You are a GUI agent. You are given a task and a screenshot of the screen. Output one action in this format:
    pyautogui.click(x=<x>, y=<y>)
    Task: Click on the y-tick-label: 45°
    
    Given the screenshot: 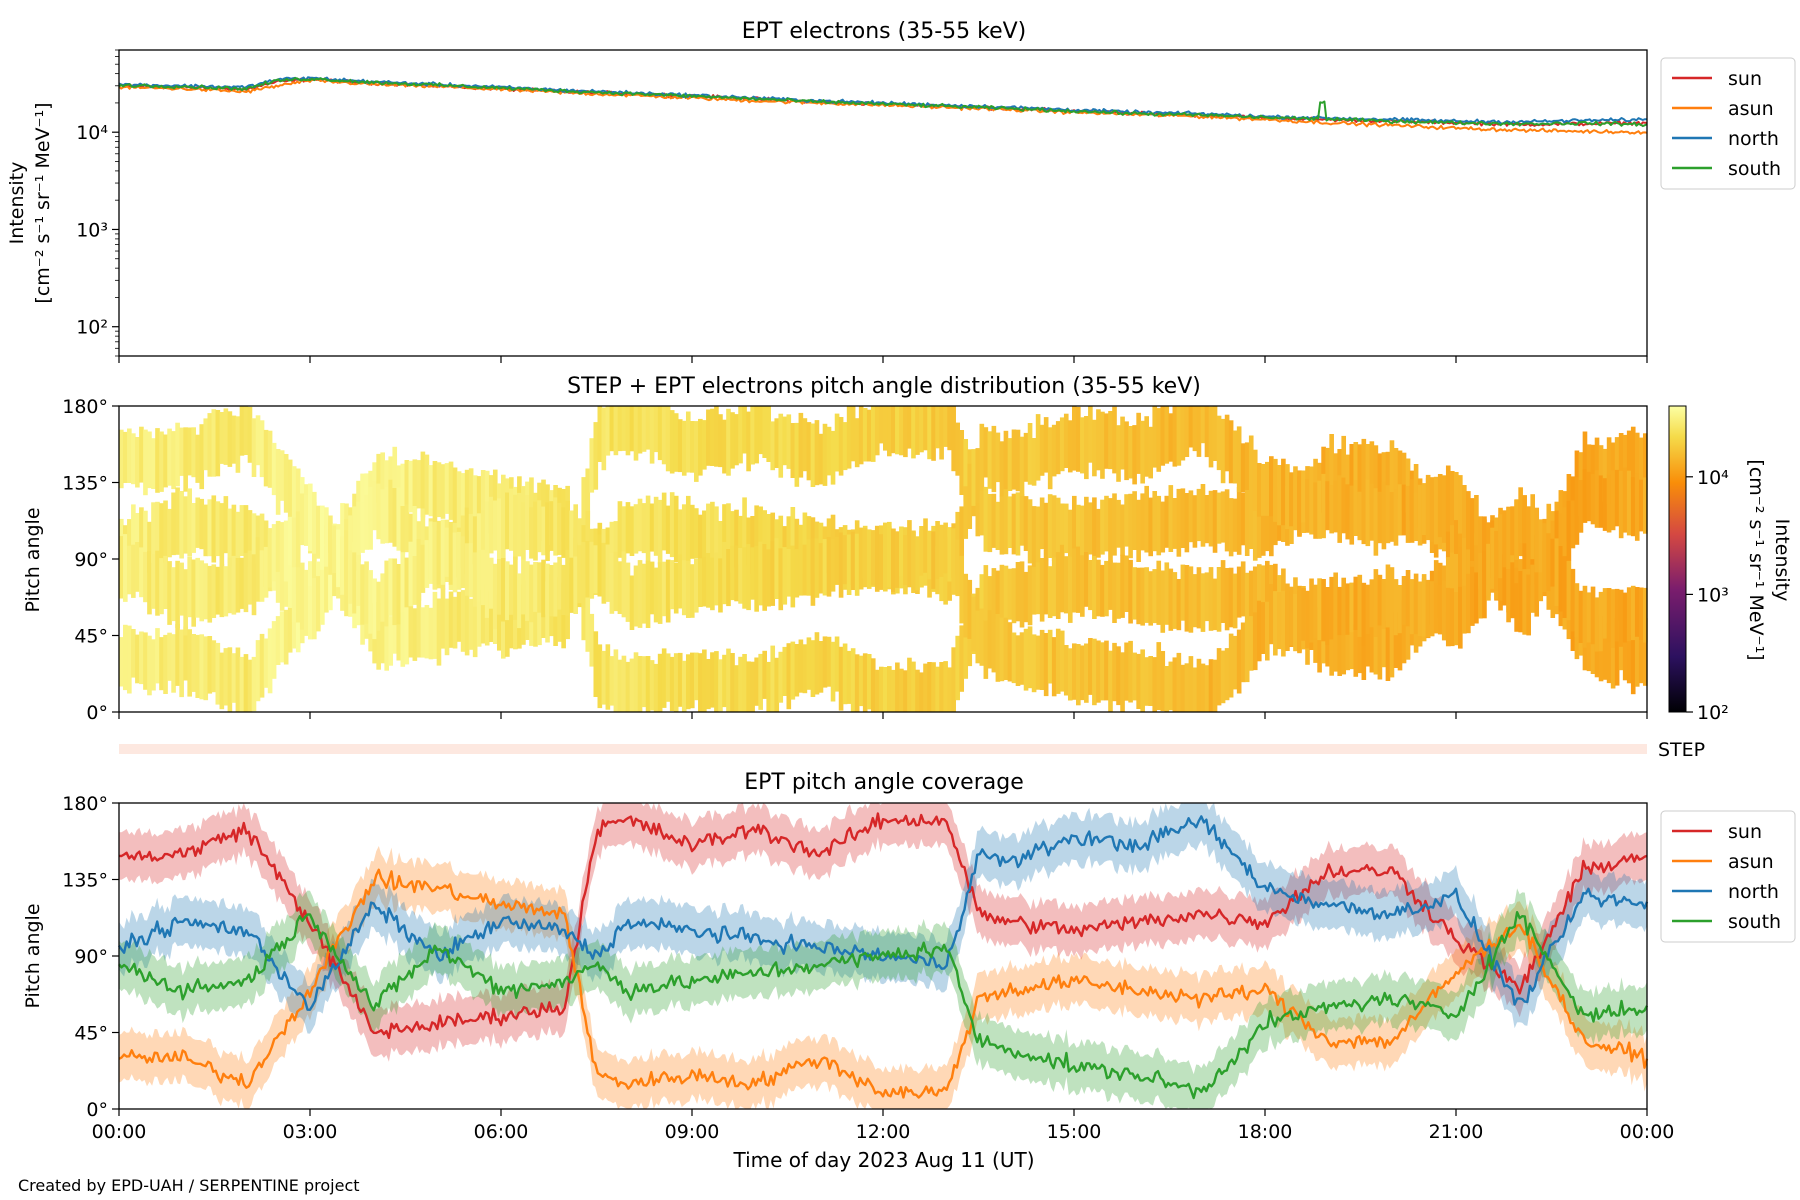 What is the action you would take?
    pyautogui.click(x=91, y=1034)
    